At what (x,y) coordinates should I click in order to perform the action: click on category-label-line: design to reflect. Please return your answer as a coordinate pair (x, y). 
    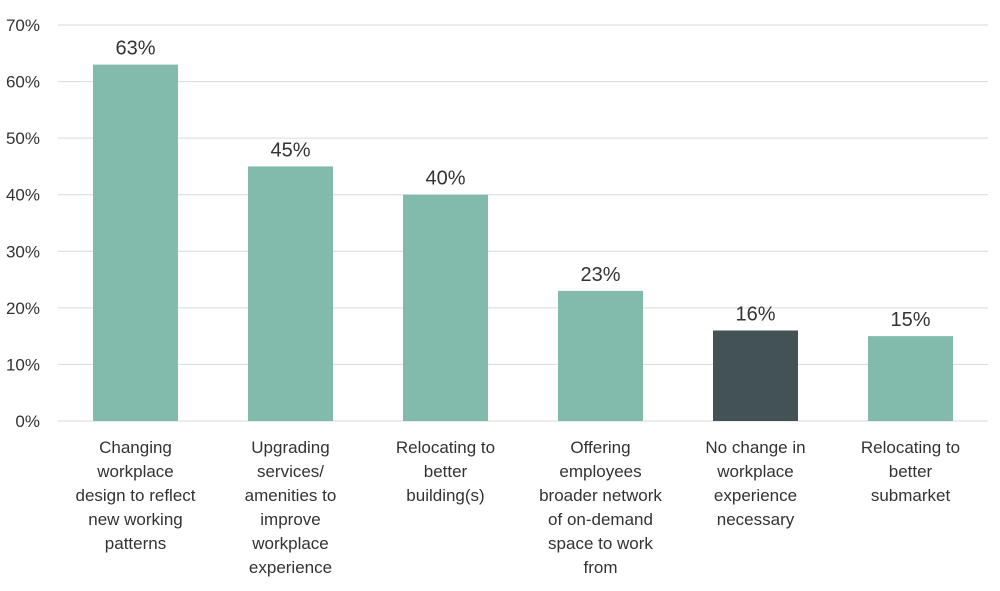
    Looking at the image, I should click on (135, 495).